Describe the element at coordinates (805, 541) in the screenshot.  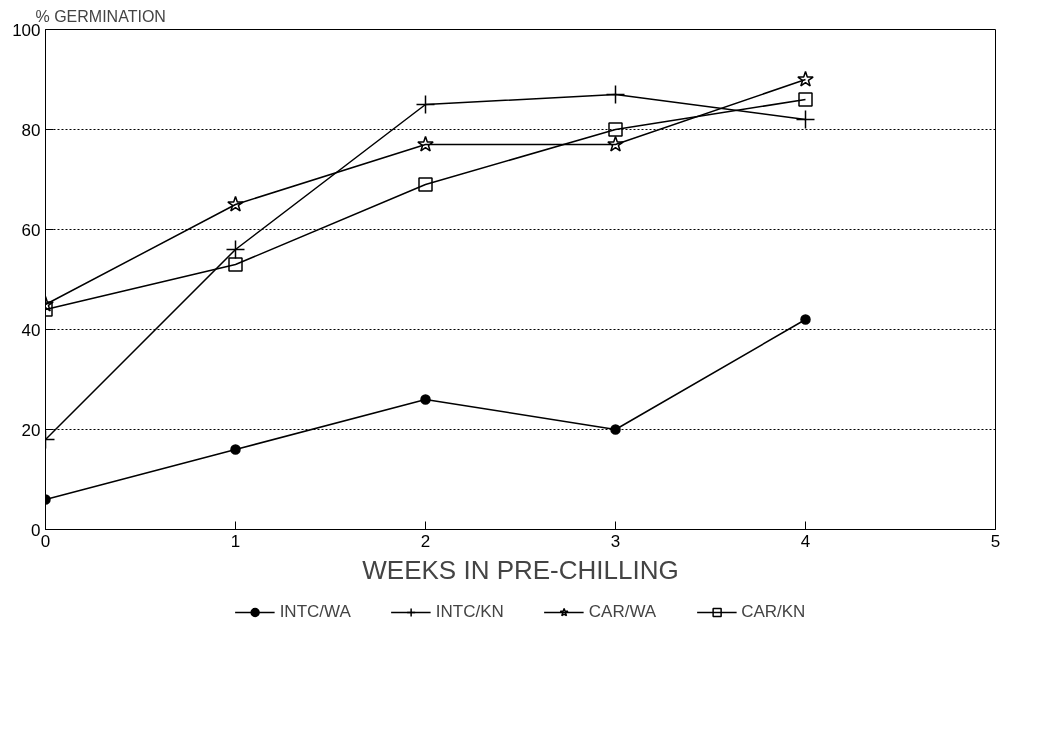
I see `x-tick-label: 4` at that location.